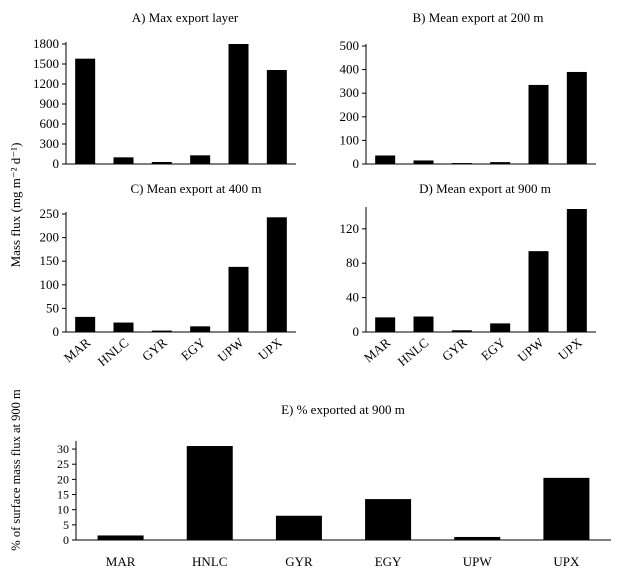  Describe the element at coordinates (350, 69) in the screenshot. I see `chart-b-ytick-label: 400` at that location.